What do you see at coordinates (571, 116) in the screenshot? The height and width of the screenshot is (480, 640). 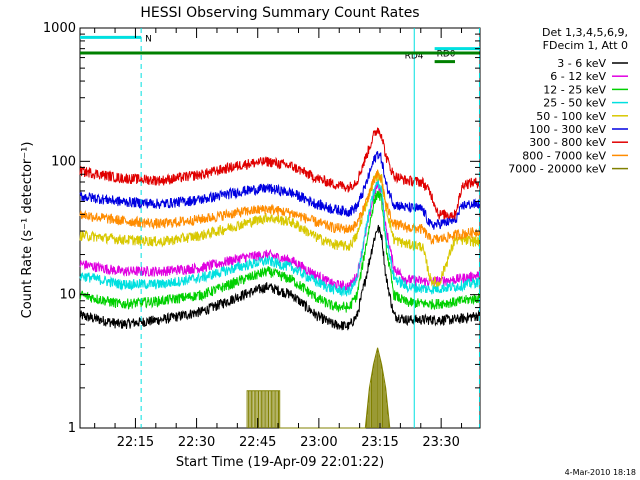 I see `legend-label: 50 - 100 keV` at bounding box center [571, 116].